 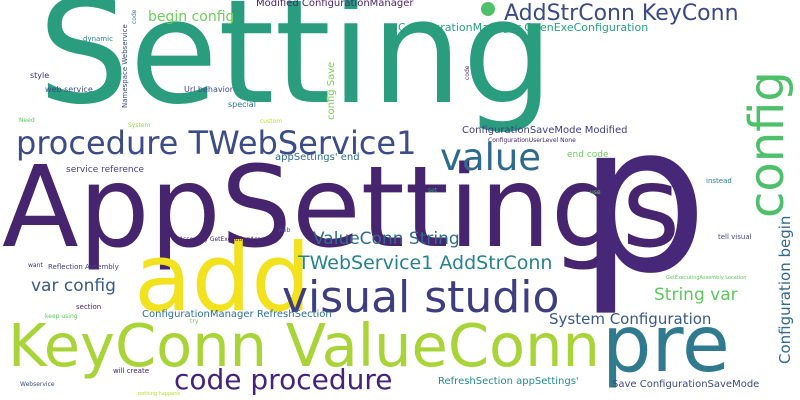 I want to click on word-add: add, so click(x=222, y=278).